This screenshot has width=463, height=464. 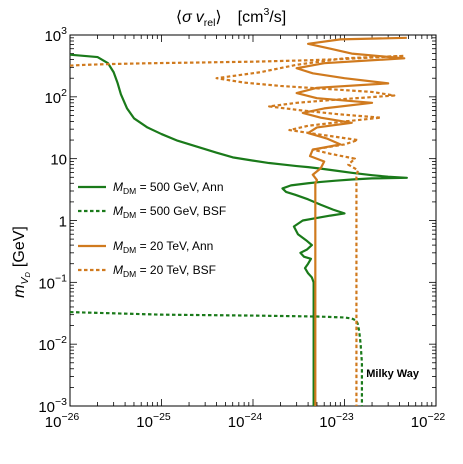 I want to click on x-tick-label: 10−24, so click(x=245, y=421).